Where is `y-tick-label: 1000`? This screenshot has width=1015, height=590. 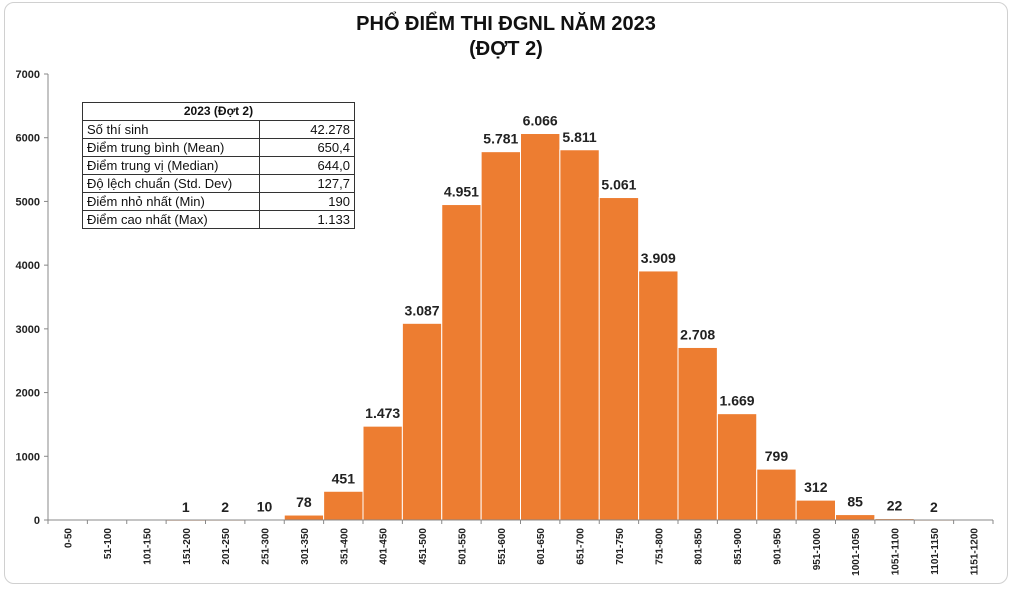
y-tick-label: 1000 is located at coordinates (28, 457).